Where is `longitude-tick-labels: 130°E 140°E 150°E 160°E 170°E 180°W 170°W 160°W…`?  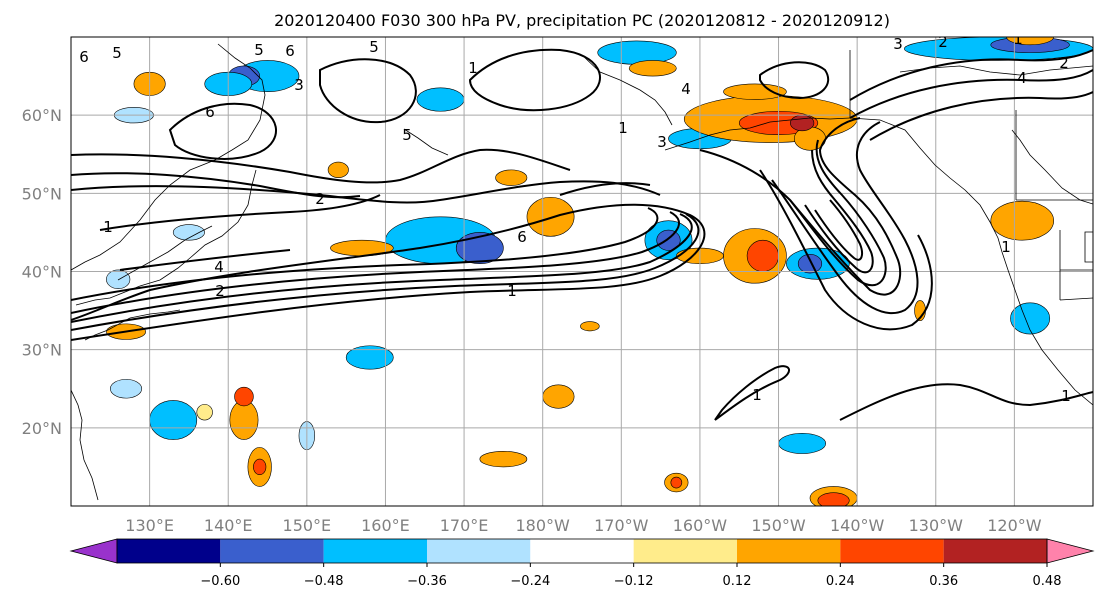
longitude-tick-labels: 130°E 140°E 150°E 160°E 170°E 180°W 170°W 160°W… is located at coordinates (583, 525).